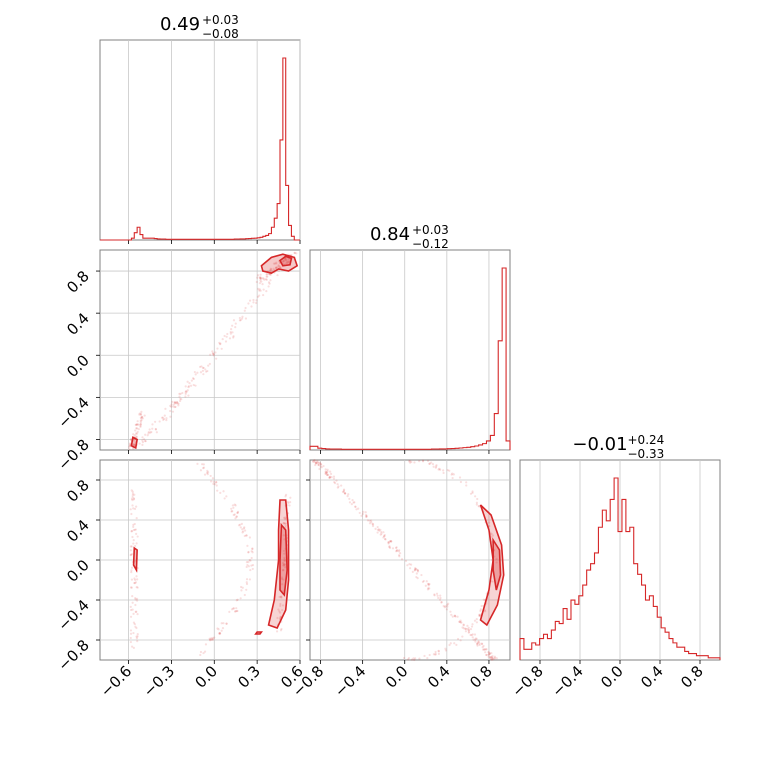 Image resolution: width=760 pixels, height=760 pixels. I want to click on scatter-2-1-scatter-points, so click(213, 351).